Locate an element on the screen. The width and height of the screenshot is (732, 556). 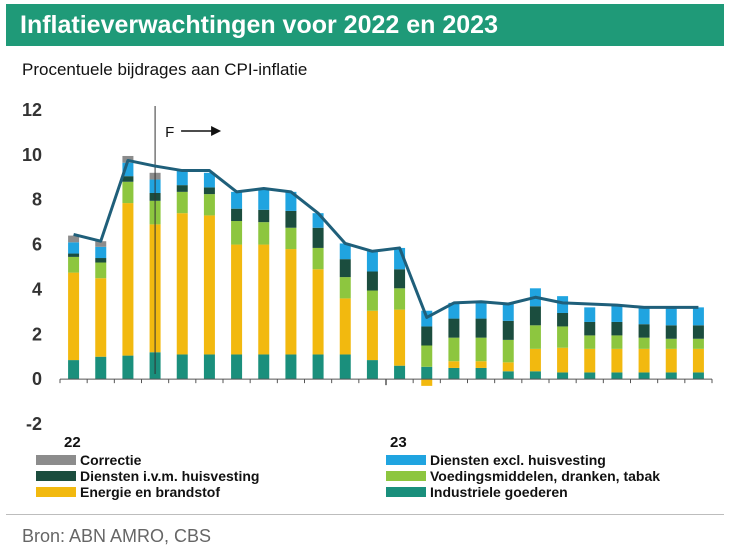
y-tick-label: 0 is located at coordinates (37, 379).